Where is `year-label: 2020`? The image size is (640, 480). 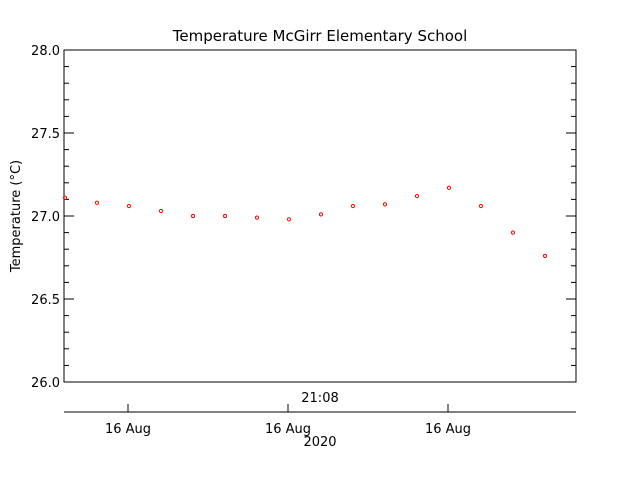 year-label: 2020 is located at coordinates (319, 442).